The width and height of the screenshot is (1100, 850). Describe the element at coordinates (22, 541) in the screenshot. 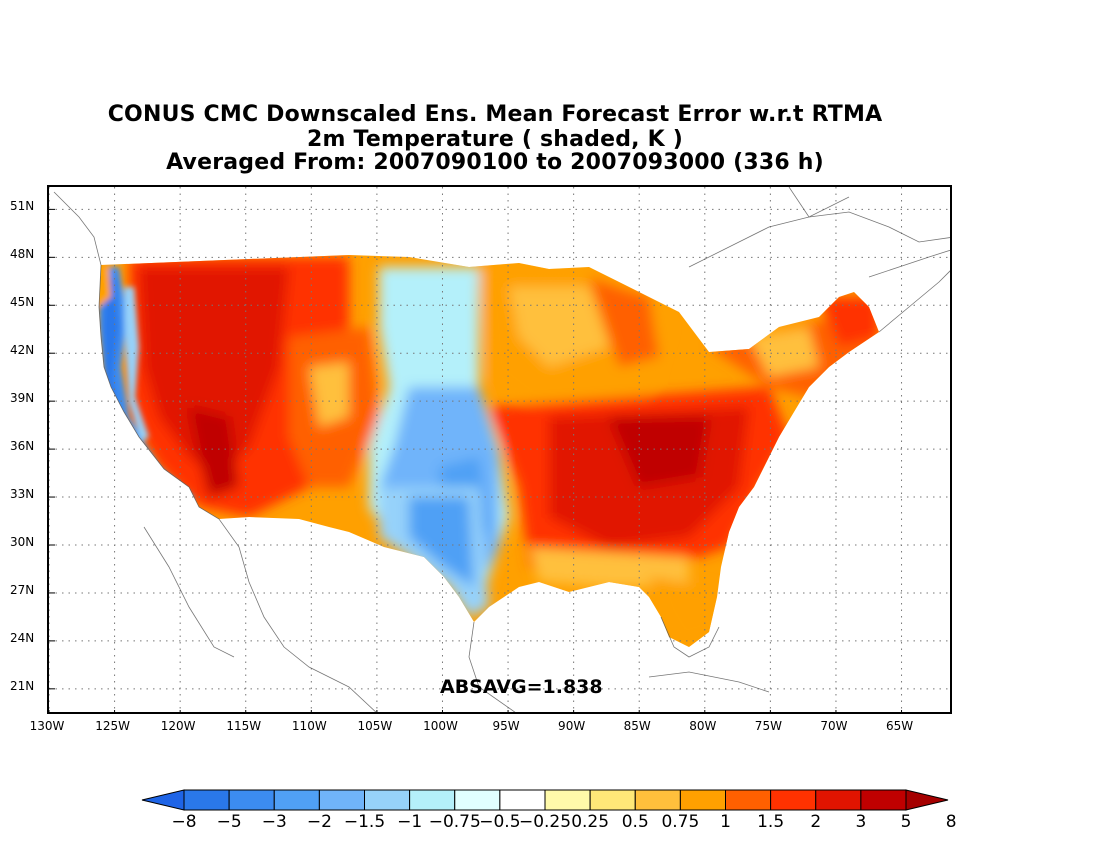

I see `lat-tick-label: 30N` at that location.